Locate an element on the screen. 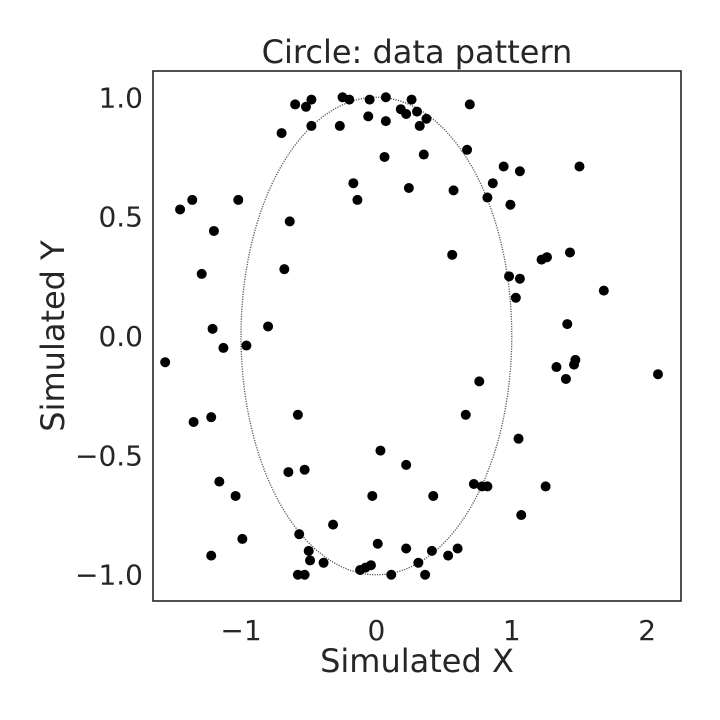  chart-title: Circle: data pattern is located at coordinates (417, 52).